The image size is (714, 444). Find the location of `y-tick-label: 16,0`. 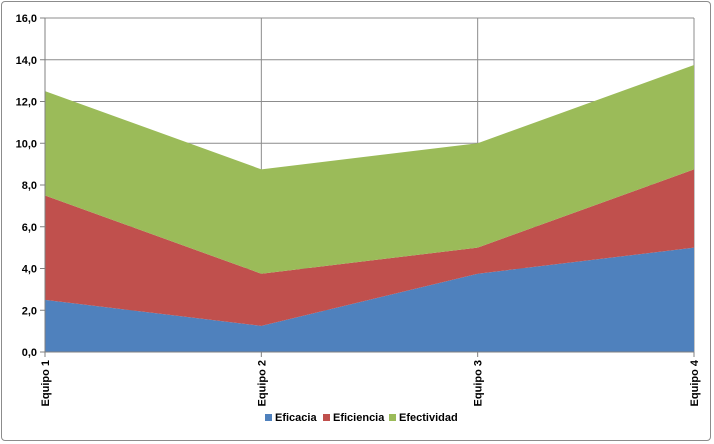

y-tick-label: 16,0 is located at coordinates (26, 19).